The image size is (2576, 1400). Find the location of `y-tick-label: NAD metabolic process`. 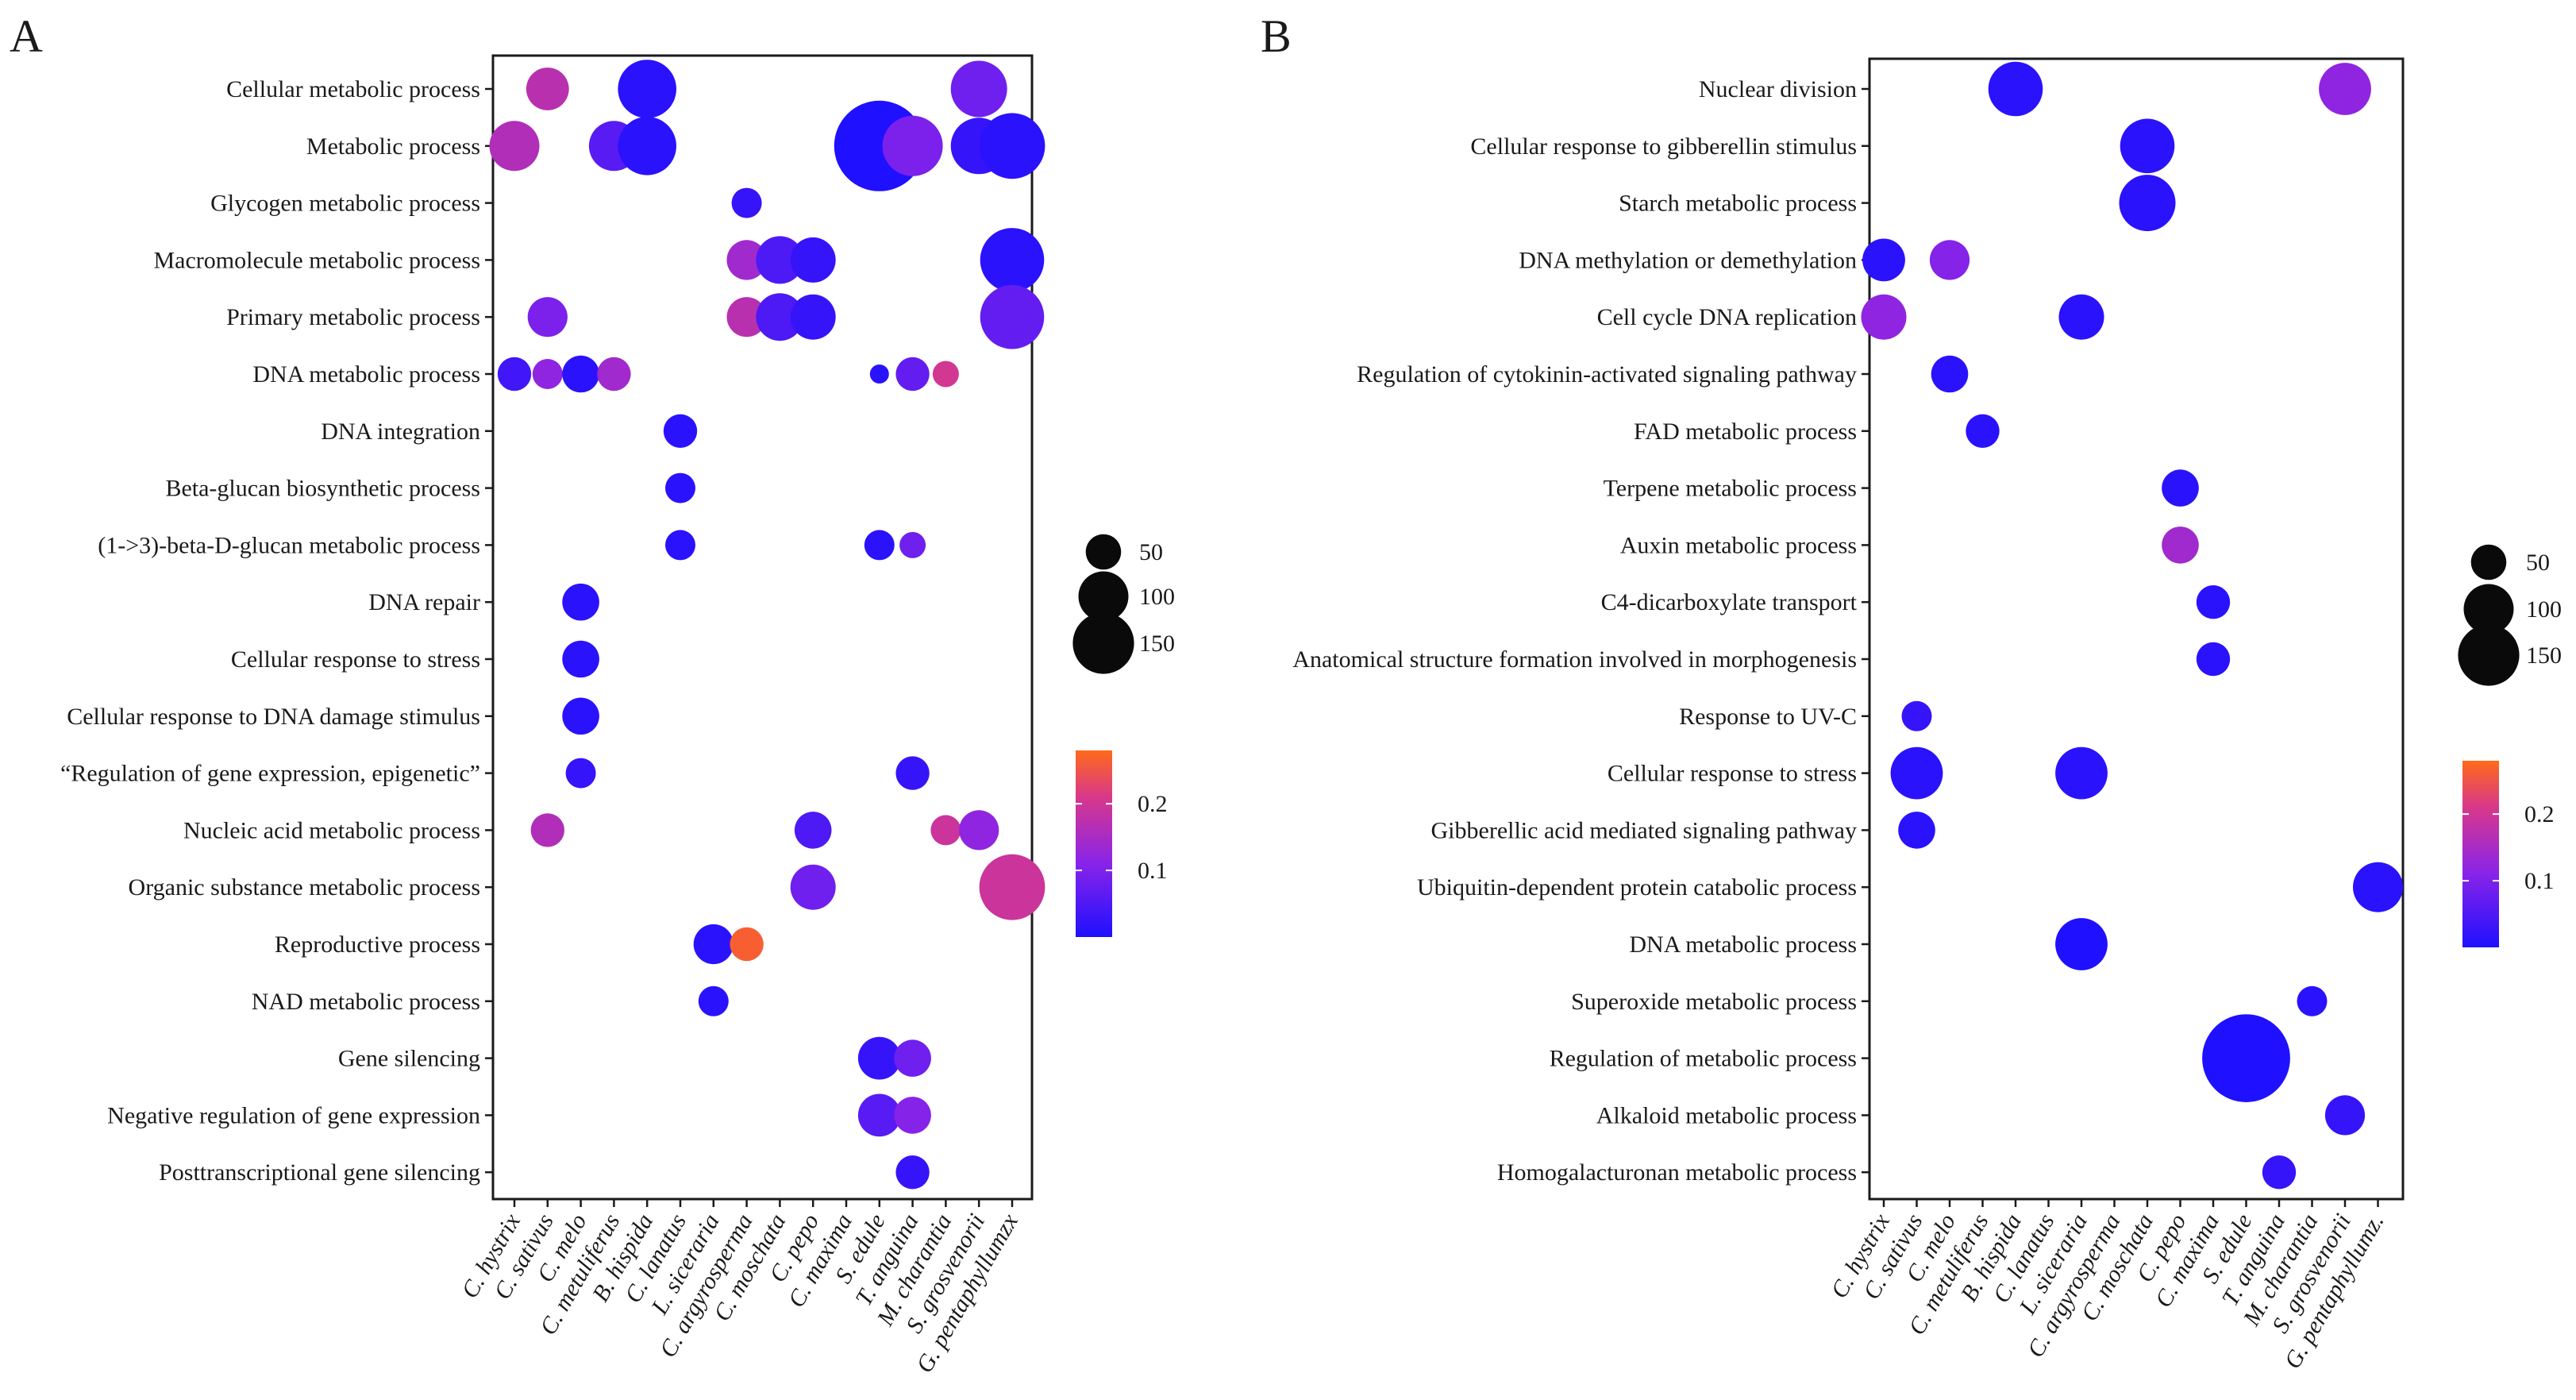

y-tick-label: NAD metabolic process is located at coordinates (366, 1002).